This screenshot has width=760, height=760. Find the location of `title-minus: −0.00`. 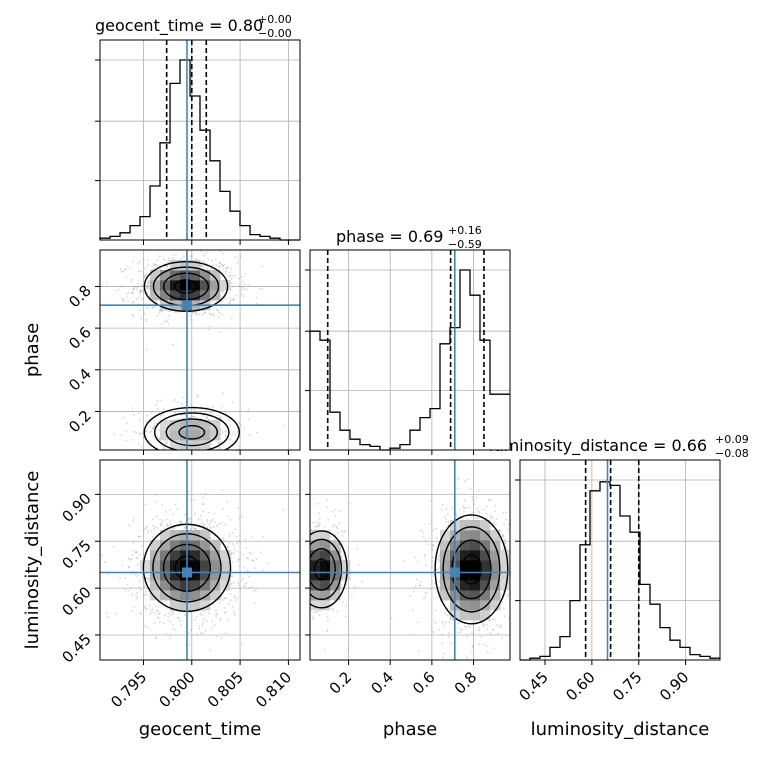

title-minus: −0.00 is located at coordinates (275, 33).